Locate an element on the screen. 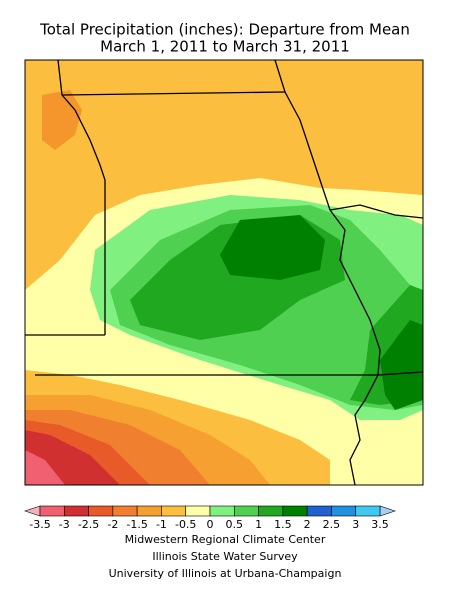 This screenshot has height=600, width=450. color-bar-label: 0 is located at coordinates (210, 524).